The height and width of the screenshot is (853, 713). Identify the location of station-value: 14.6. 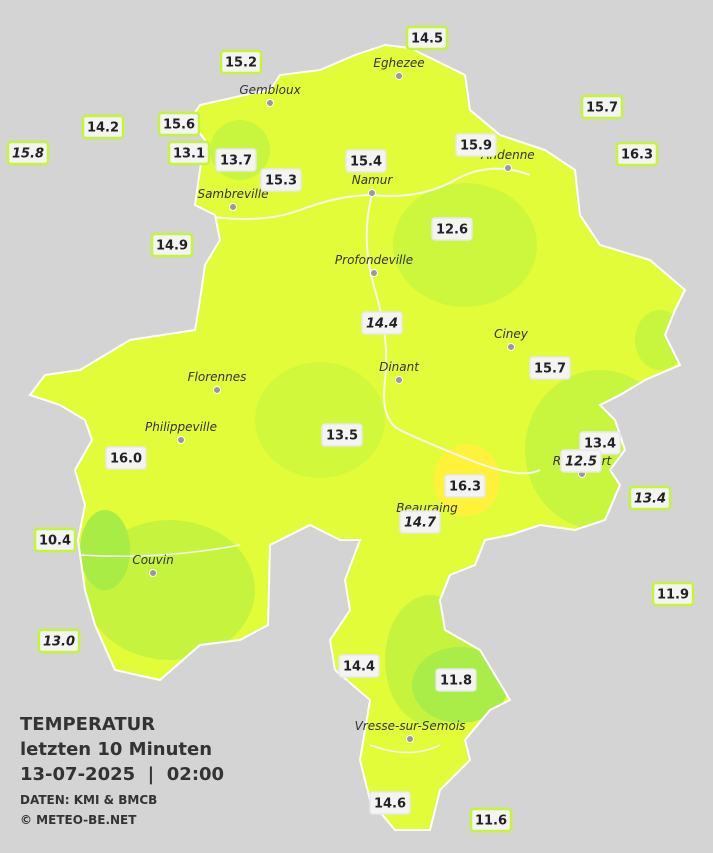
(390, 804).